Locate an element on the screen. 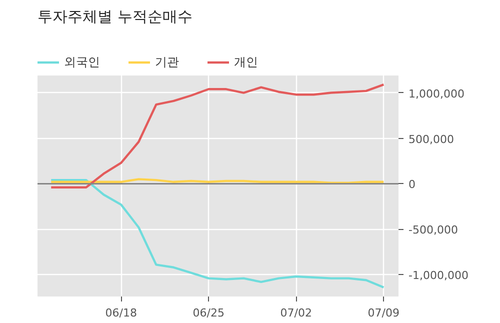  chart-title: 투자주체별 누적순매수 is located at coordinates (115, 17).